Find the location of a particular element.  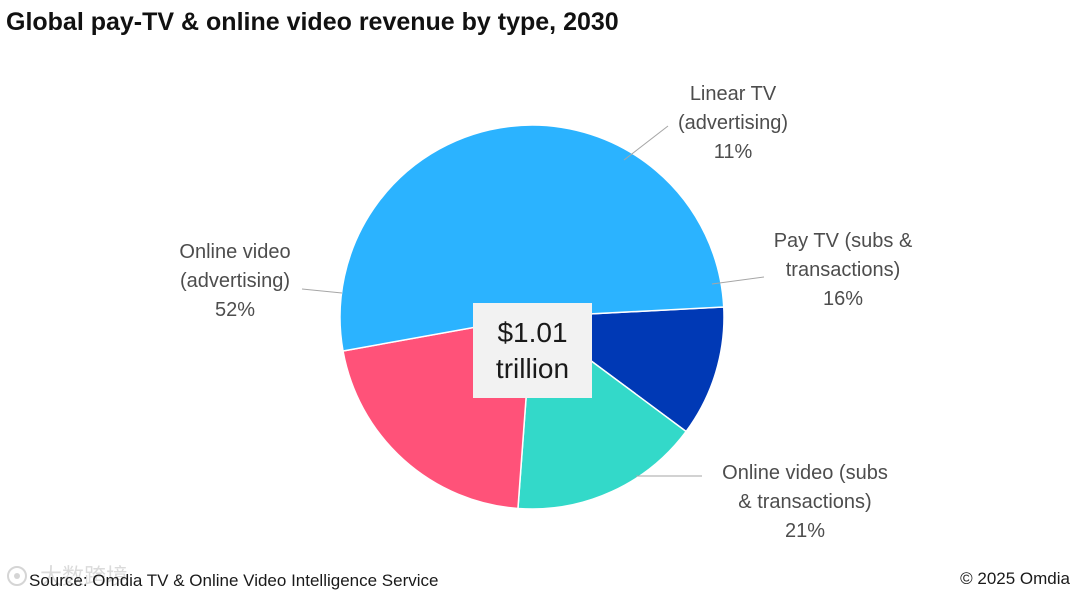

slice-label-line: Pay TV (subs & is located at coordinates (843, 241).